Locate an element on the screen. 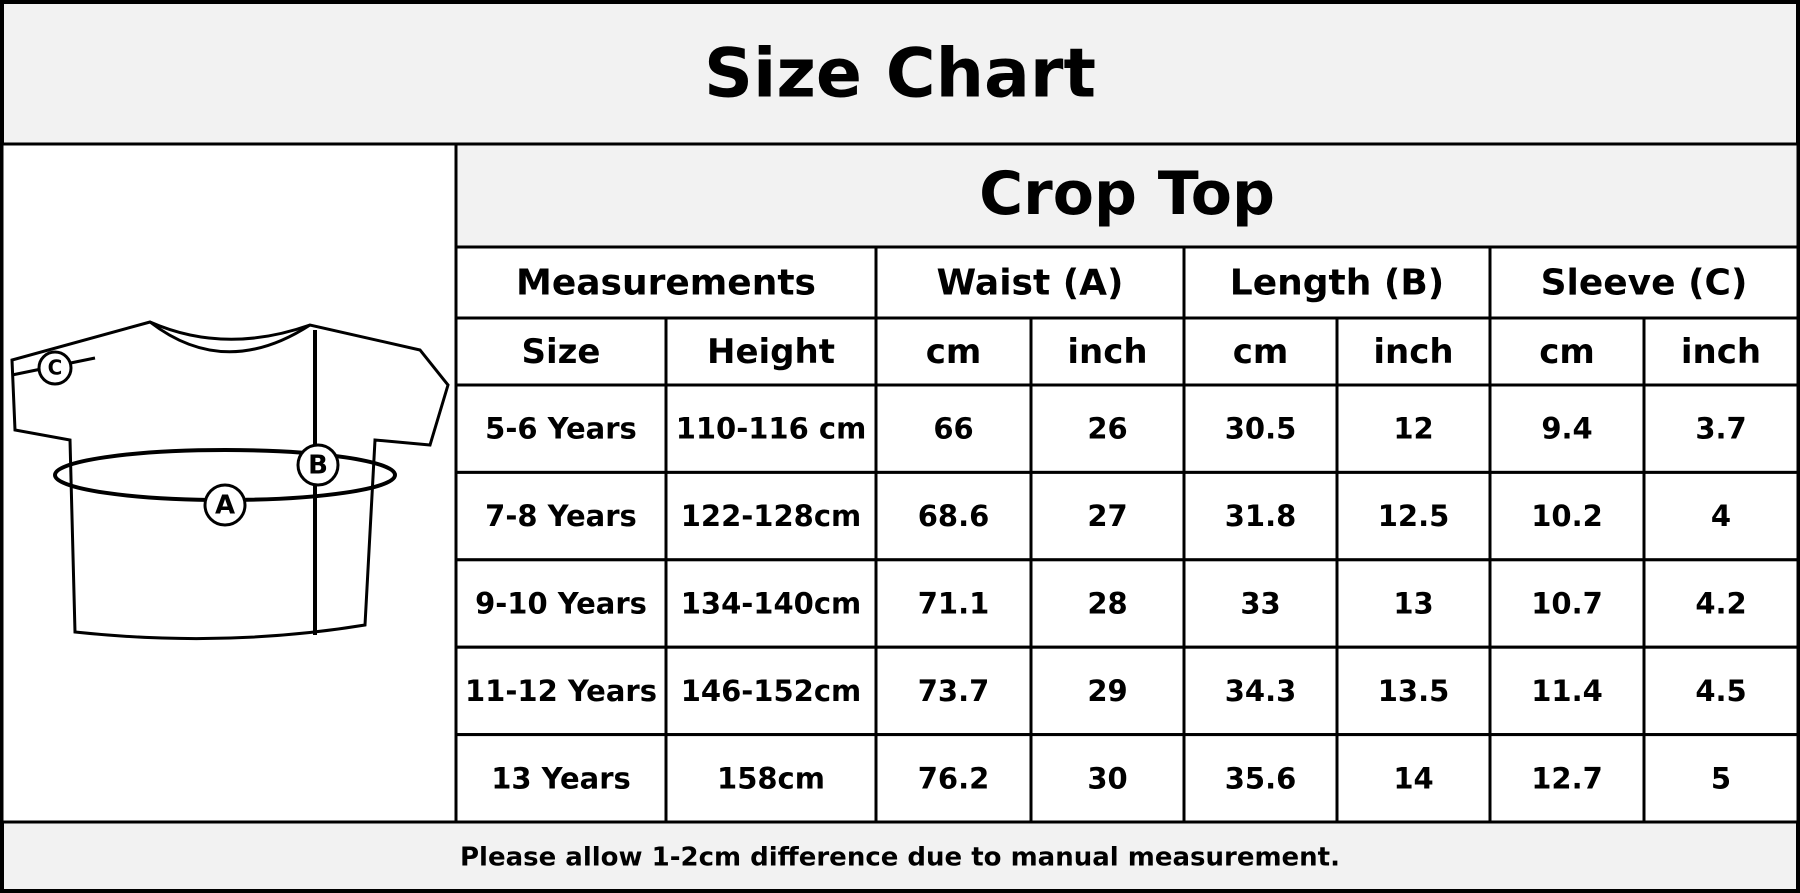 This screenshot has height=893, width=1800. table-cell-text: 28 is located at coordinates (1107, 604).